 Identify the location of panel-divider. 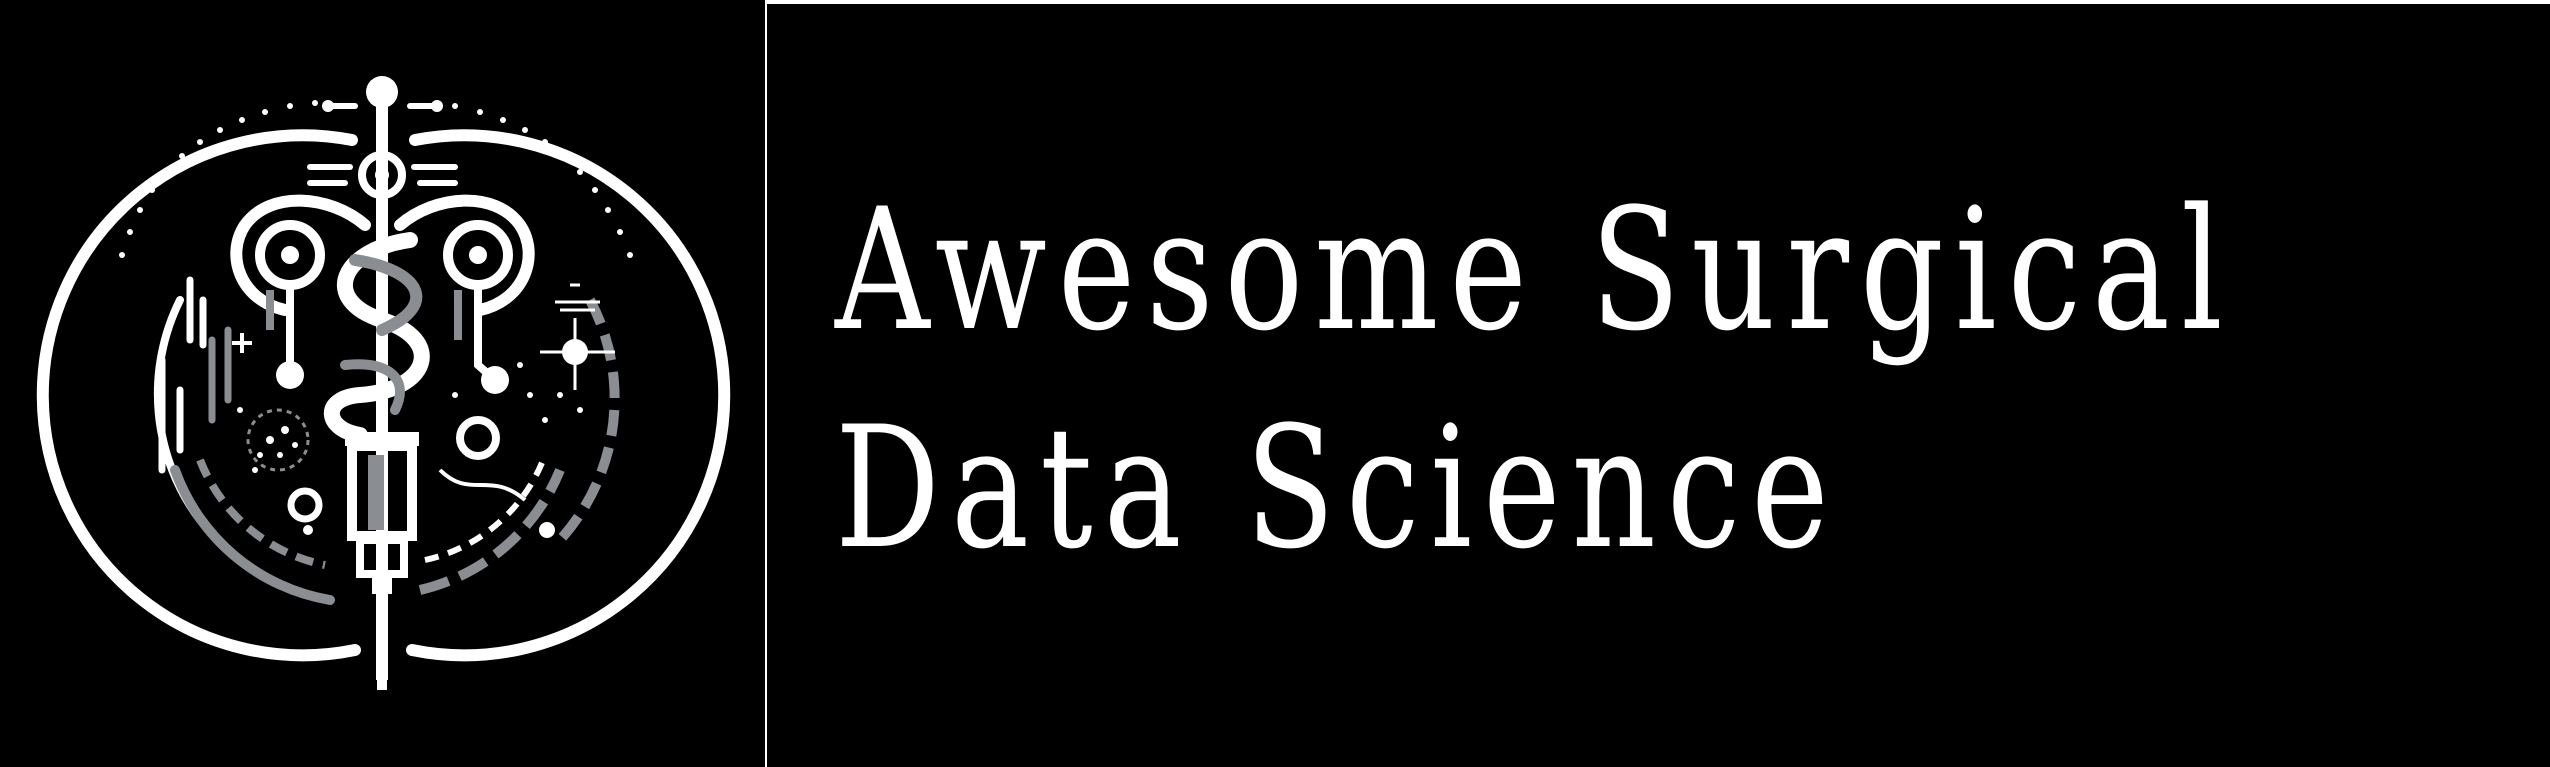
(766, 383).